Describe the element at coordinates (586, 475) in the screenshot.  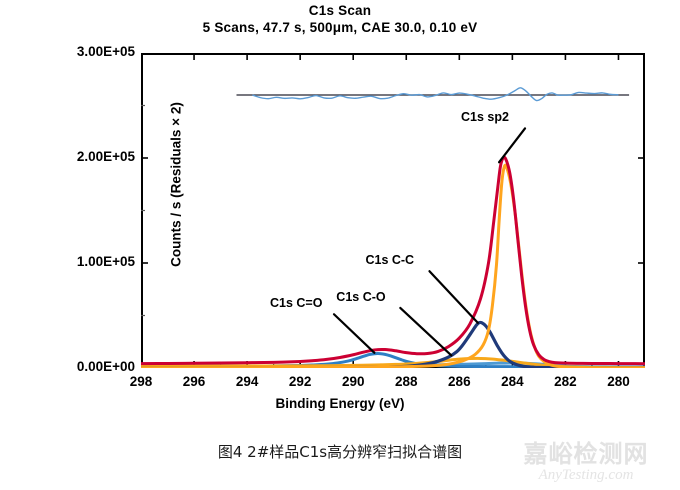
I see `watermark-en: AnyTesting.com` at that location.